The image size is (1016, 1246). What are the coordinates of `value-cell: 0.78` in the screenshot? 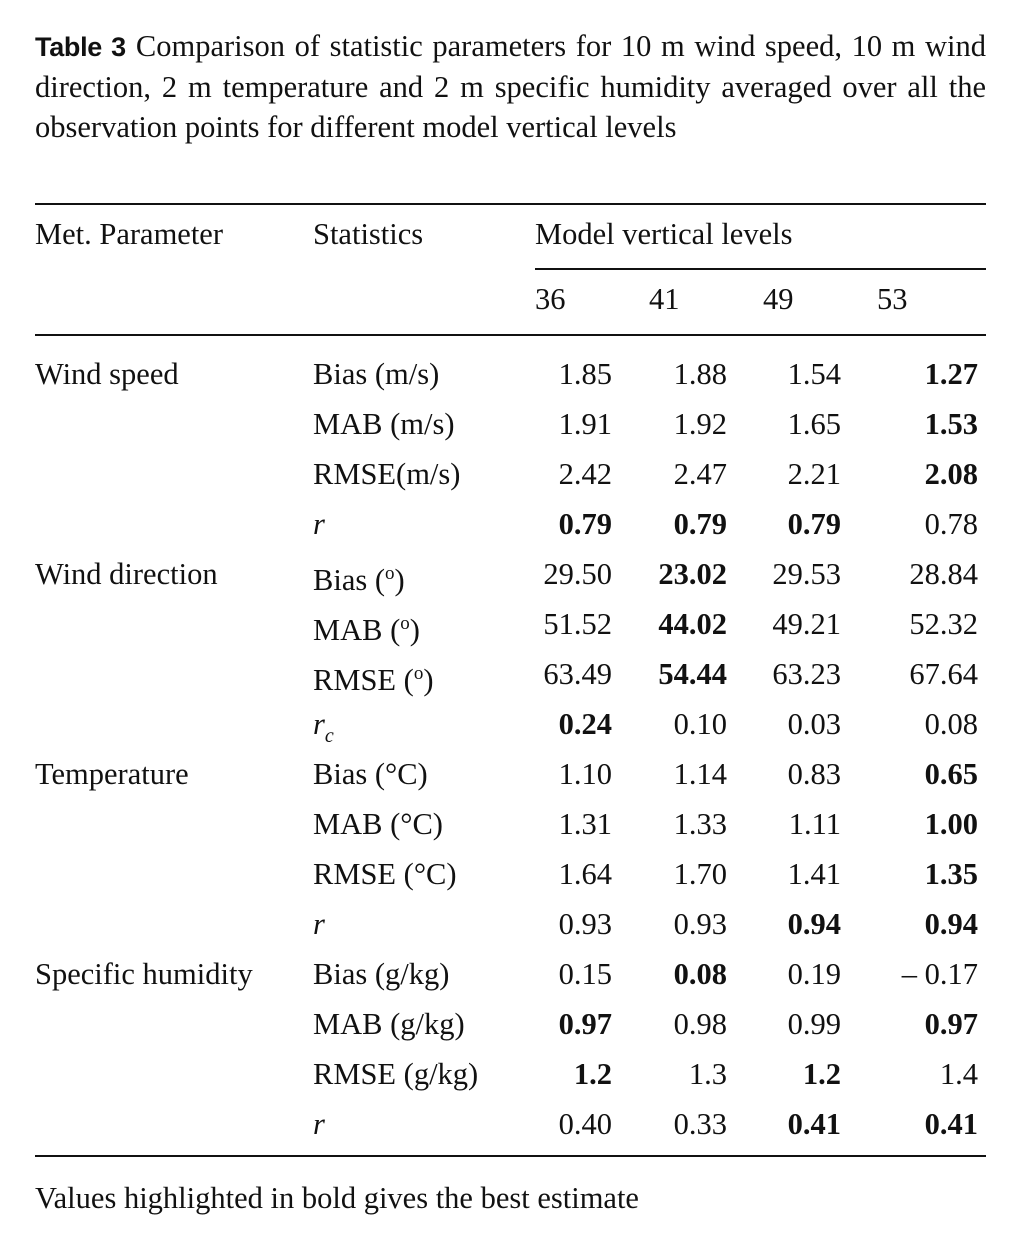 It's located at (951, 524).